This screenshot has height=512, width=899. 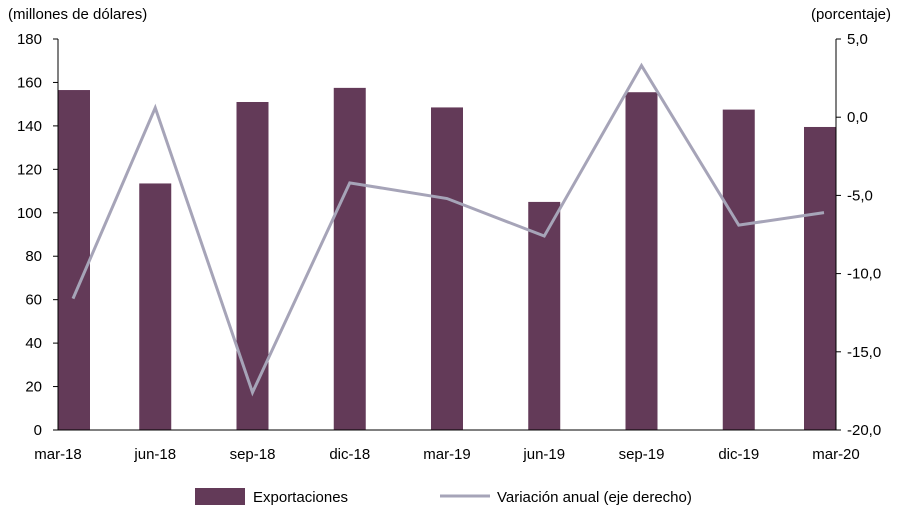 What do you see at coordinates (220, 496) in the screenshot?
I see `legend-bar-swatch` at bounding box center [220, 496].